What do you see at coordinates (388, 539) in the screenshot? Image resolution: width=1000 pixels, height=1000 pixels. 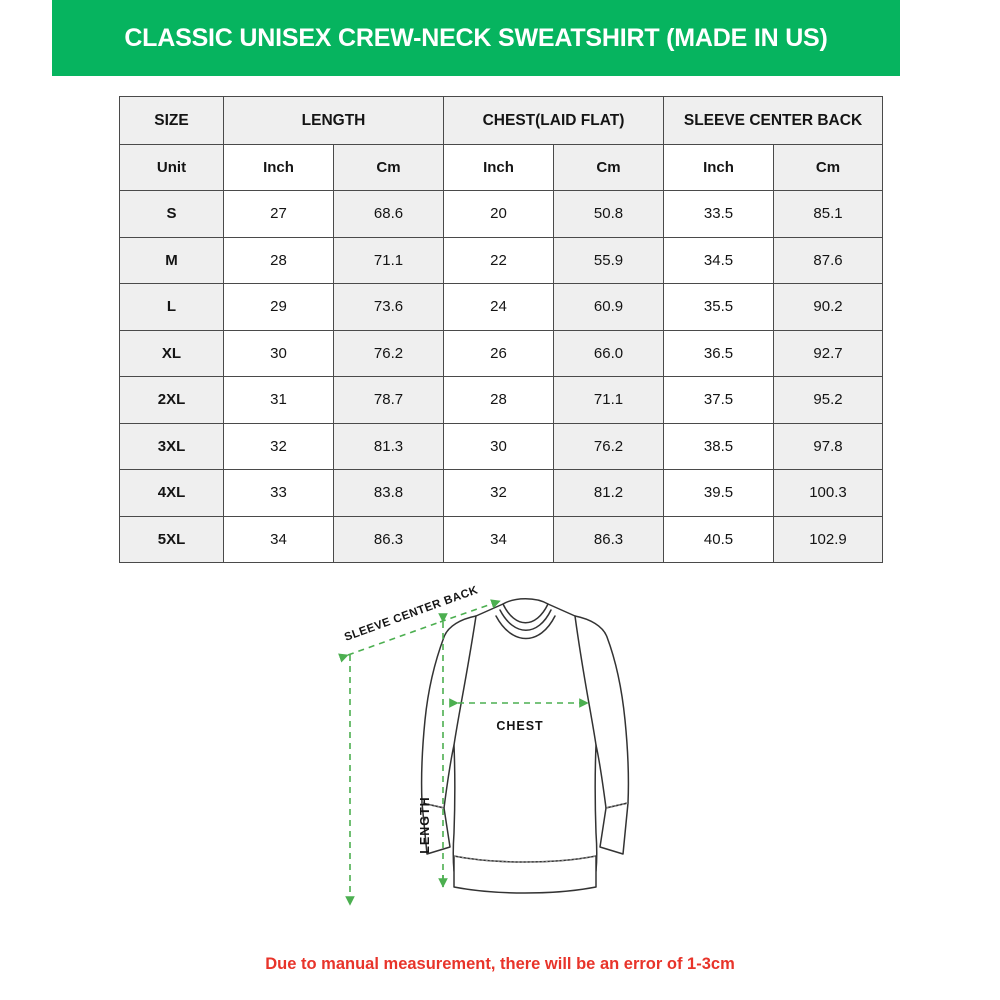 I see `cell-length-cm: 86.3` at bounding box center [388, 539].